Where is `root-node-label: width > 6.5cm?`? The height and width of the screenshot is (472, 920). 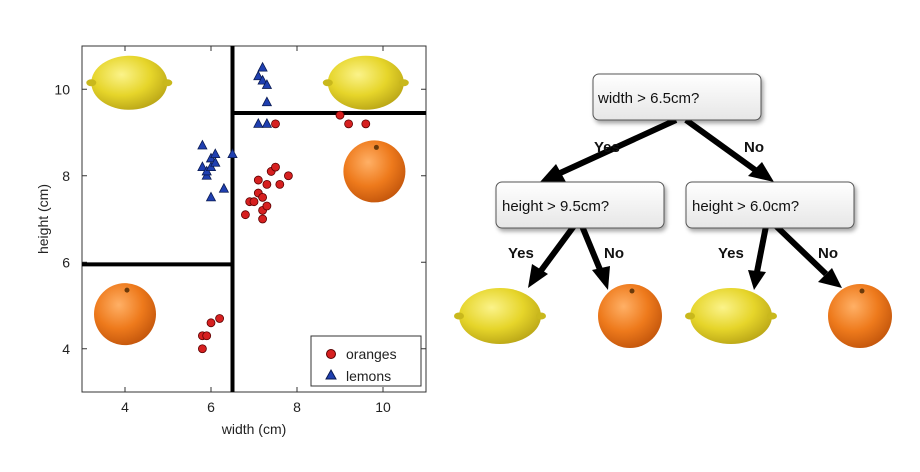
root-node-label: width > 6.5cm? is located at coordinates (648, 98).